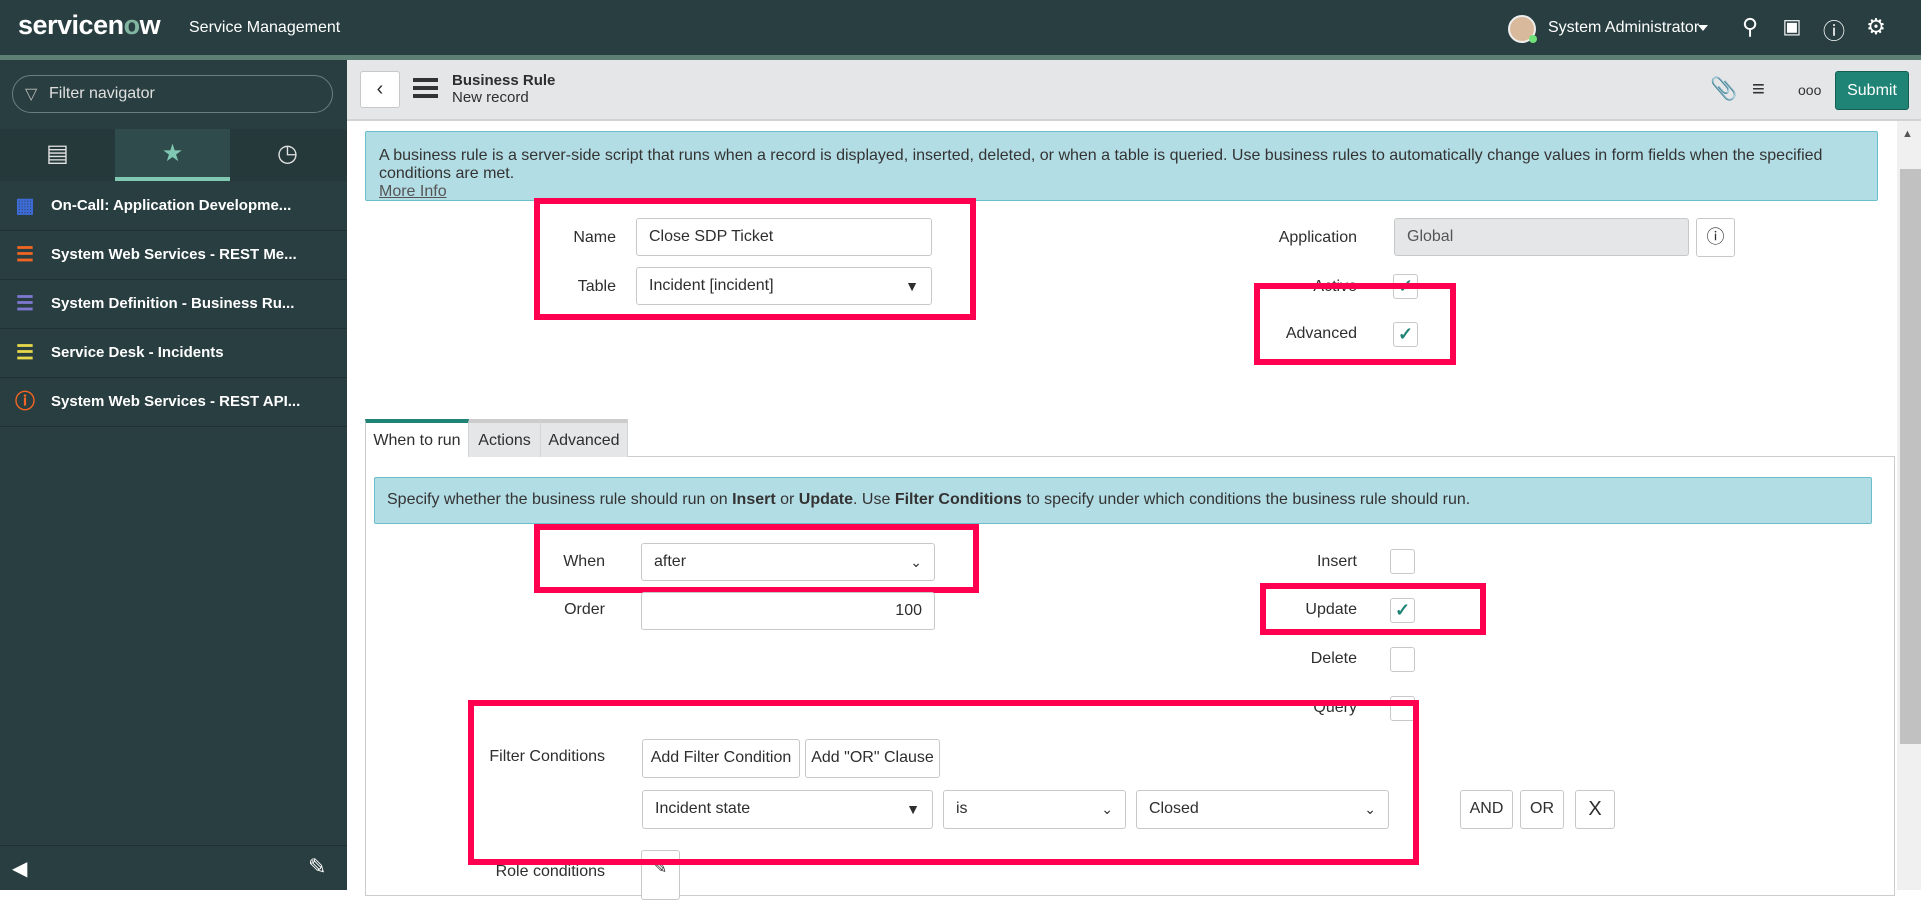 The height and width of the screenshot is (900, 1921). I want to click on more-options-icon: ooo, so click(1810, 90).